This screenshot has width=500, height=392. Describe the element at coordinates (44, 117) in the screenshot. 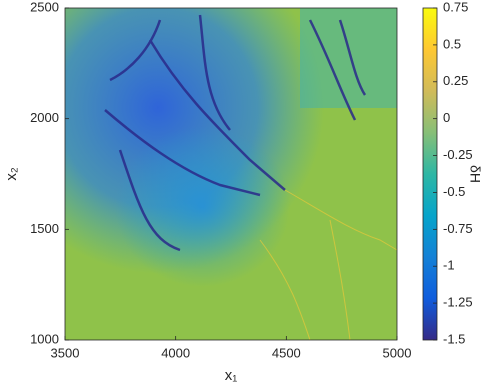

I see `y-tick-label: 2000` at that location.